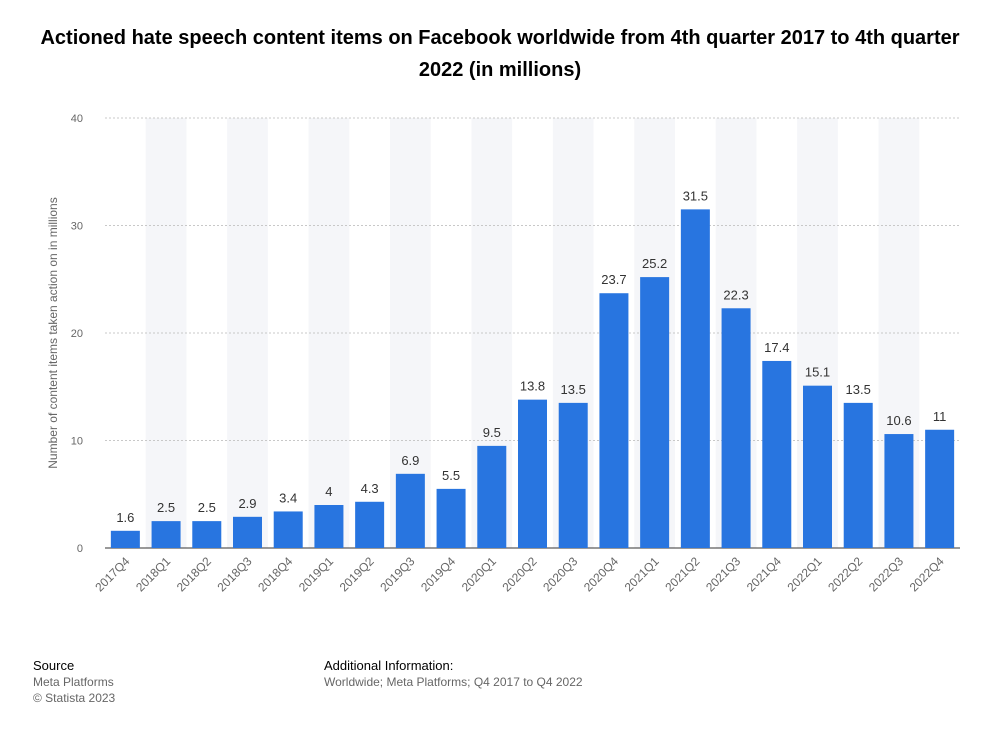  I want to click on x-tick-label: 2022Q3, so click(886, 574).